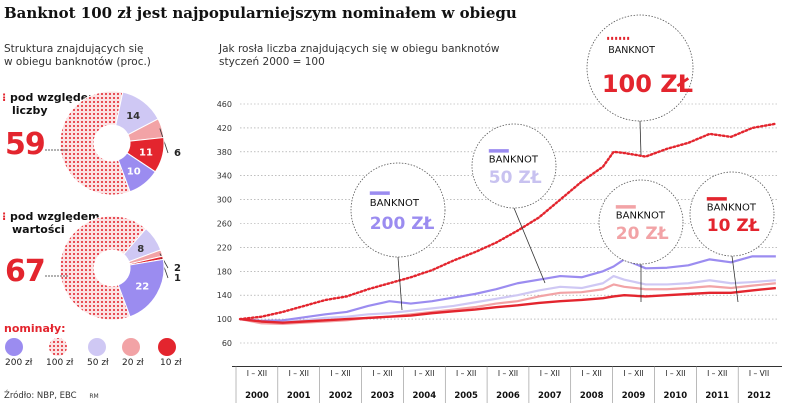  I want to click on donut-slice-label: 2, so click(177, 268).